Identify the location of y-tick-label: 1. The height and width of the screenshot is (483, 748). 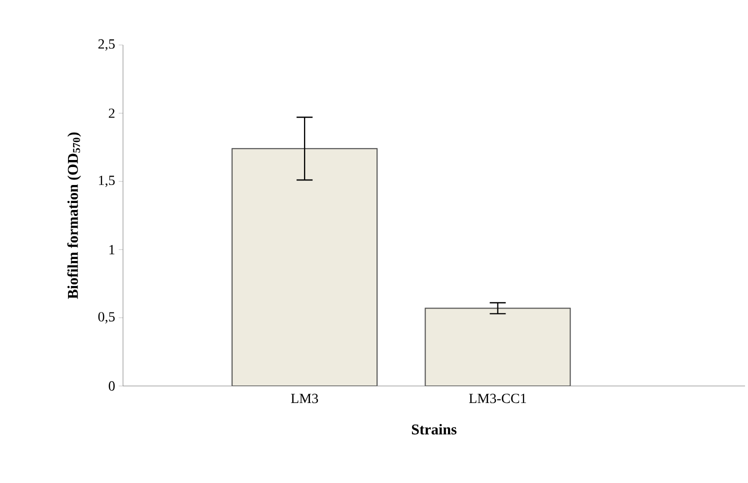
(111, 249).